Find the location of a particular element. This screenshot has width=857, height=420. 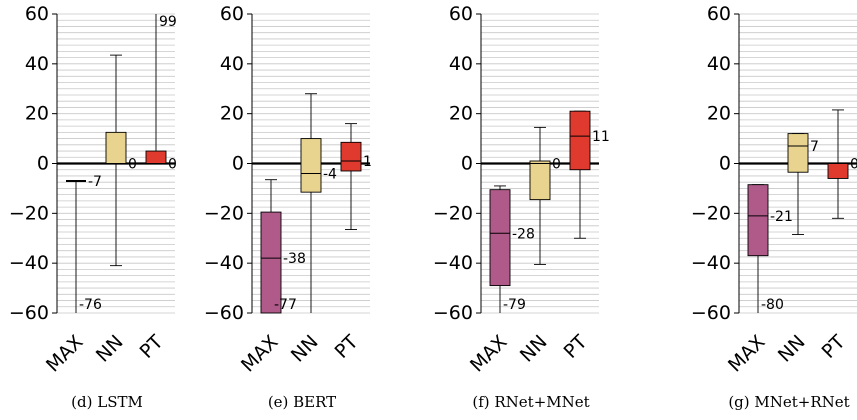

panel-caption: (f) RNet+MNet is located at coordinates (530, 402).